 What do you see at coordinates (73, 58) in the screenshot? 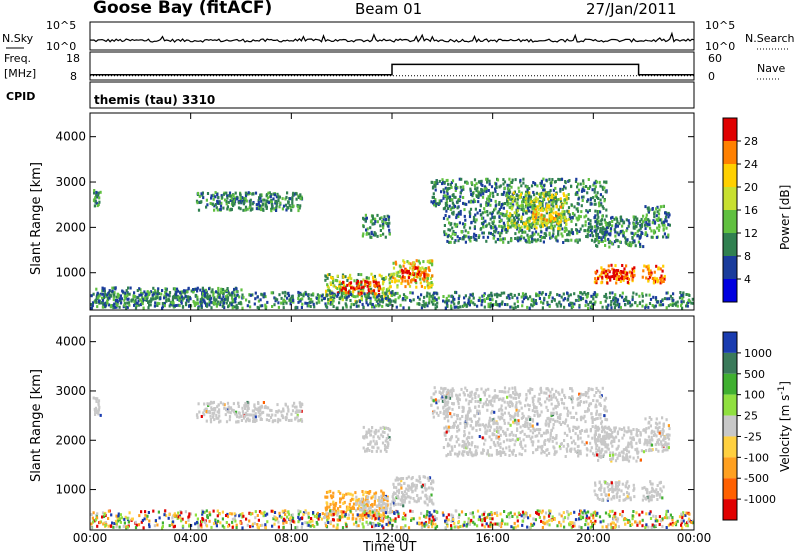
I see `freq-left-tick-top: 18` at bounding box center [73, 58].